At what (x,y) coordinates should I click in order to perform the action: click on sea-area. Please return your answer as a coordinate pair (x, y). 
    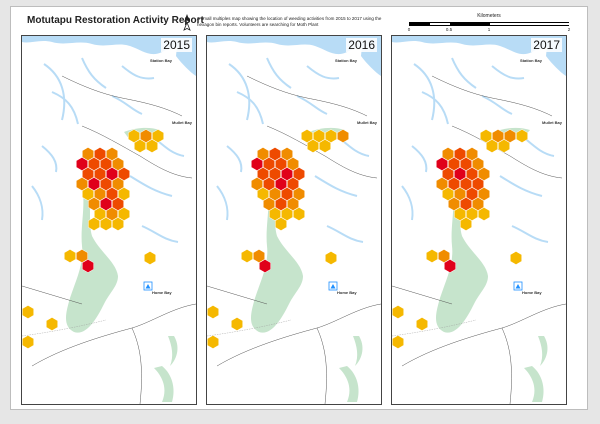
    Looking at the image, I should click on (109, 45).